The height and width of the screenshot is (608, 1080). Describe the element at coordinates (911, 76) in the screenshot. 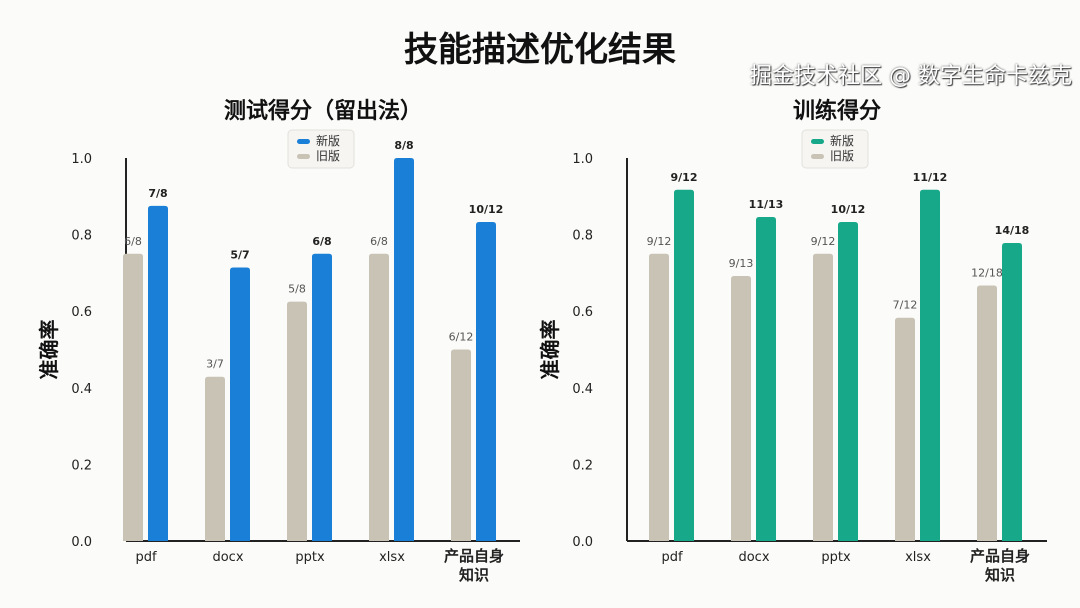

I see `watermark: 掘金技术社区 @ 数字生命卡兹克` at that location.